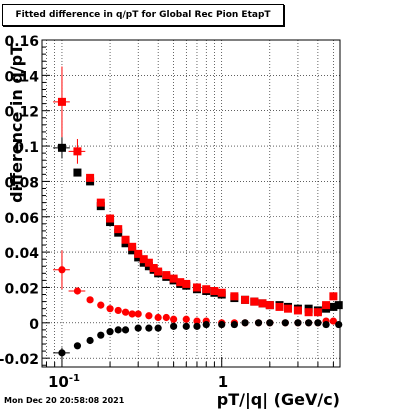 This screenshot has width=400, height=409. Describe the element at coordinates (21, 42) in the screenshot. I see `y-tick-label: 0.16` at that location.